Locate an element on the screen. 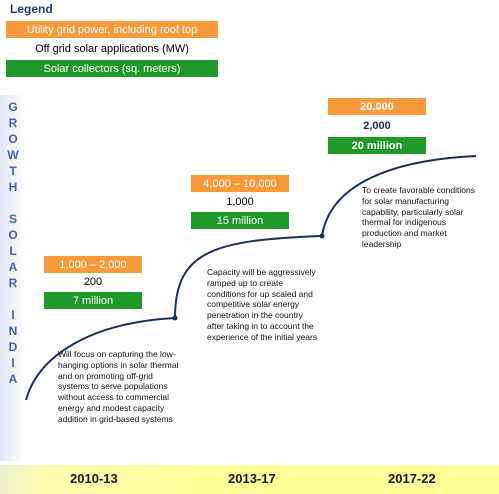  description-line: leadership is located at coordinates (382, 243).